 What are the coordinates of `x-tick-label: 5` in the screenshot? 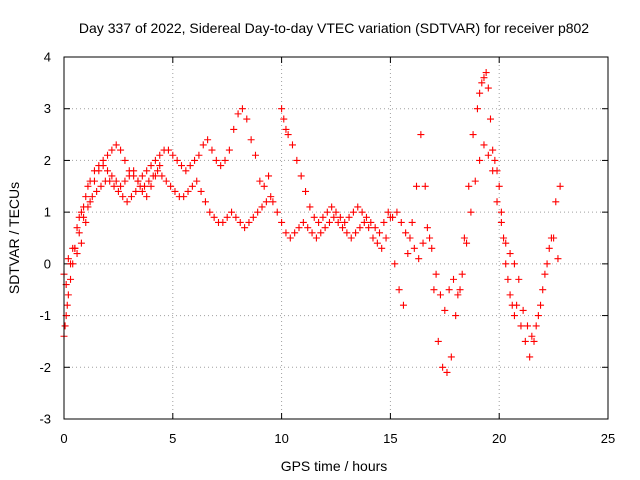 It's located at (172, 438).